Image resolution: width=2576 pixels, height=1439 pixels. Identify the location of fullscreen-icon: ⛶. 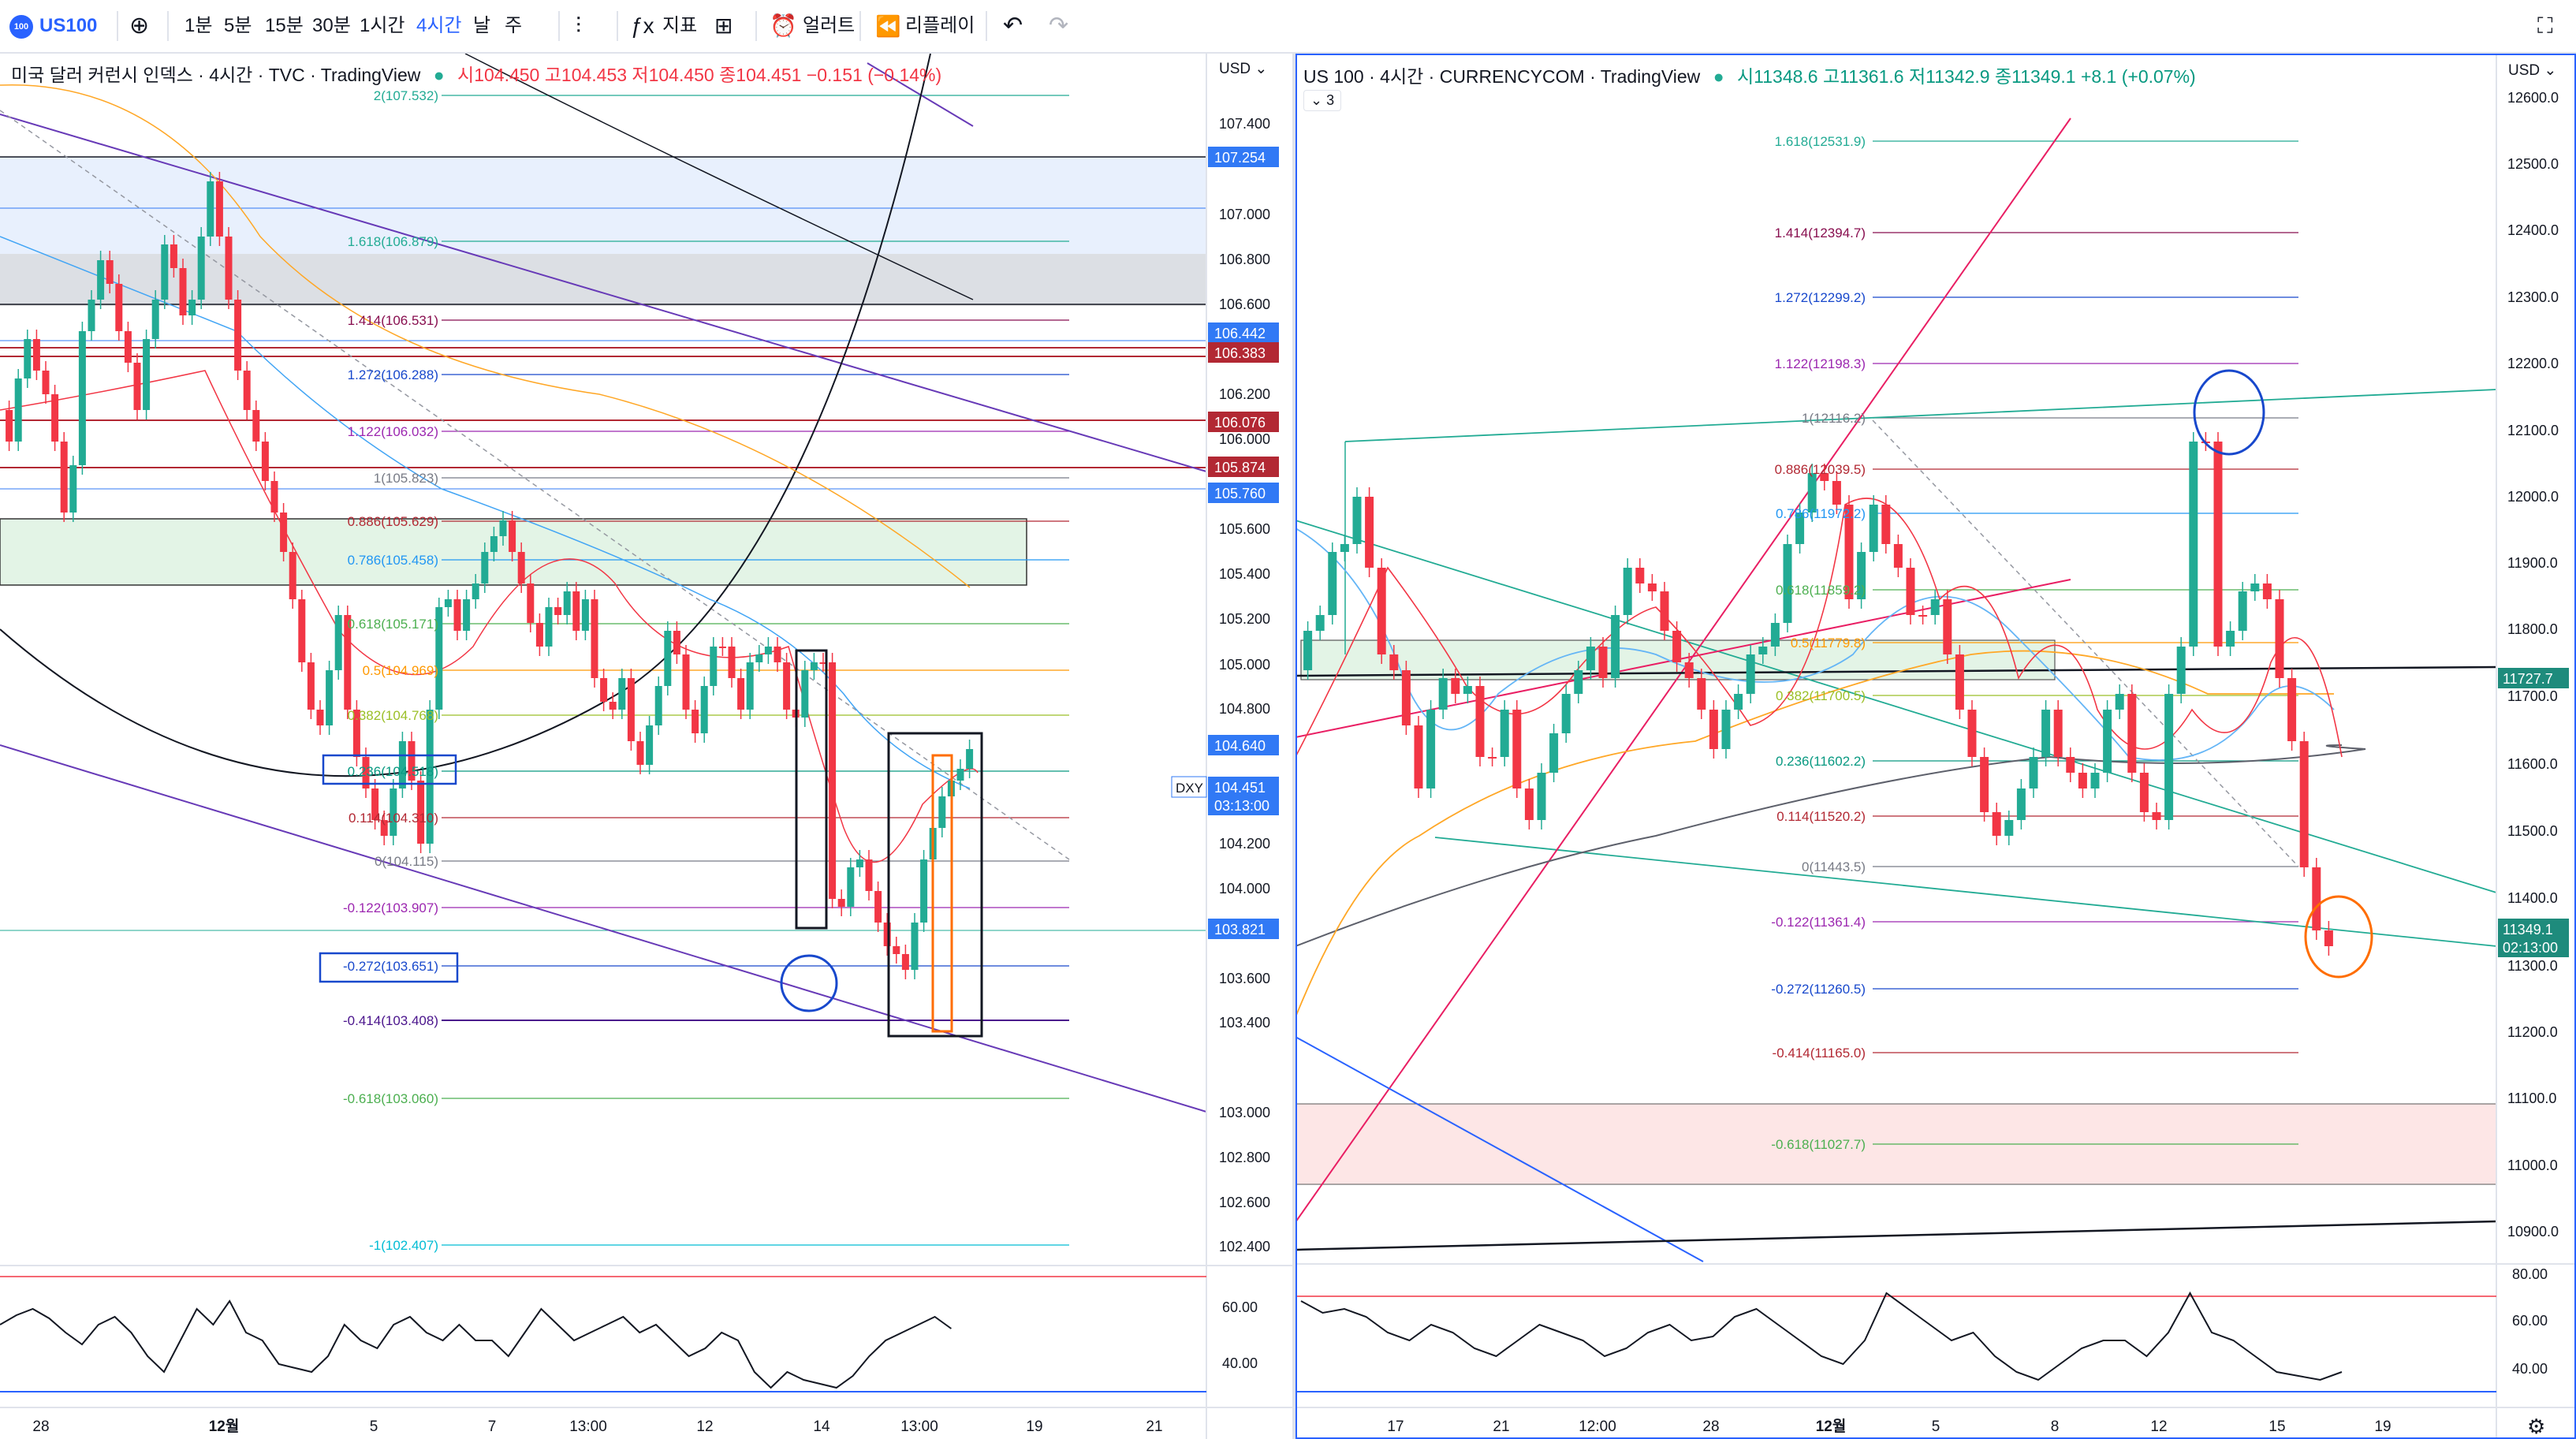
(2545, 26).